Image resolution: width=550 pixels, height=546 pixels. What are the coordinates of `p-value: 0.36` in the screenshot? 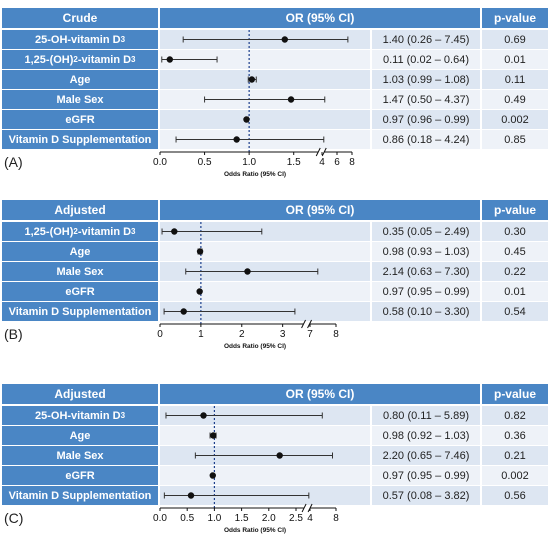 It's located at (515, 435).